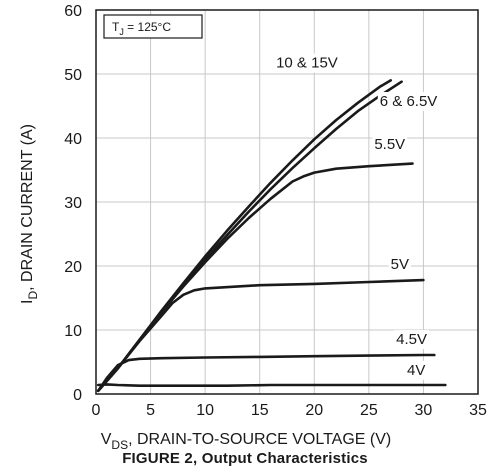 This screenshot has height=474, width=490. Describe the element at coordinates (289, 410) in the screenshot. I see `x-tick-labels: 0 5 10 15 20 25 30 35` at that location.